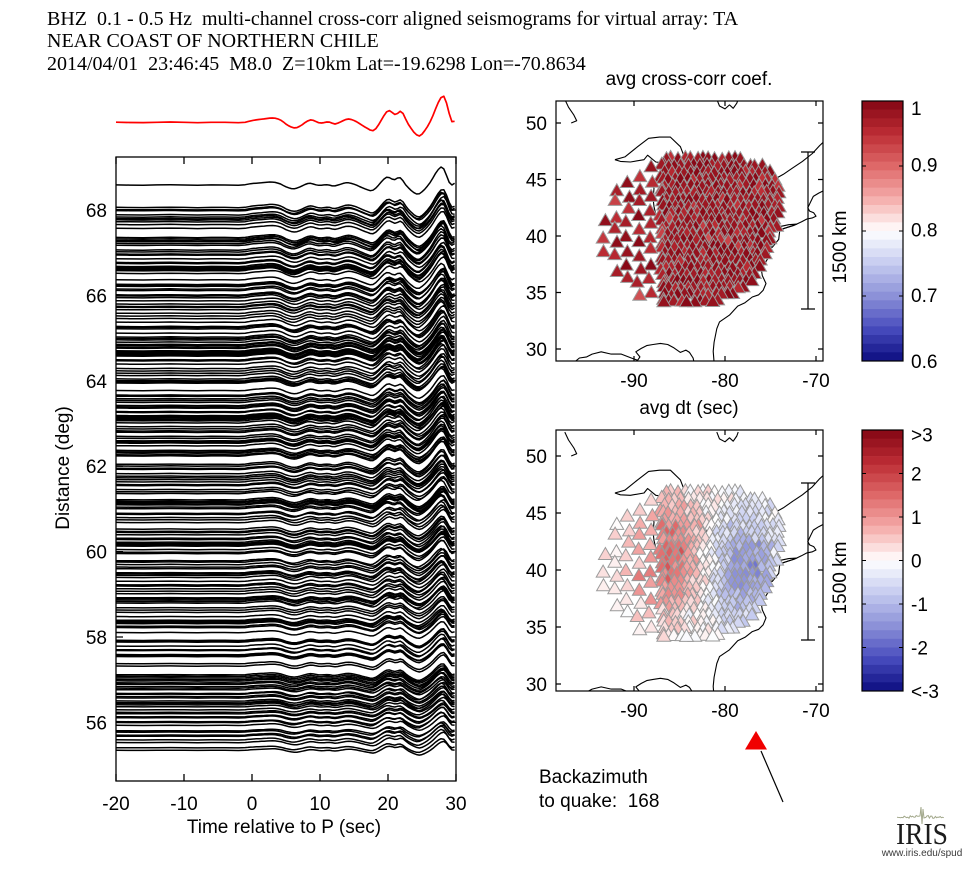  I want to click on svg-text: 68, so click(96, 211).